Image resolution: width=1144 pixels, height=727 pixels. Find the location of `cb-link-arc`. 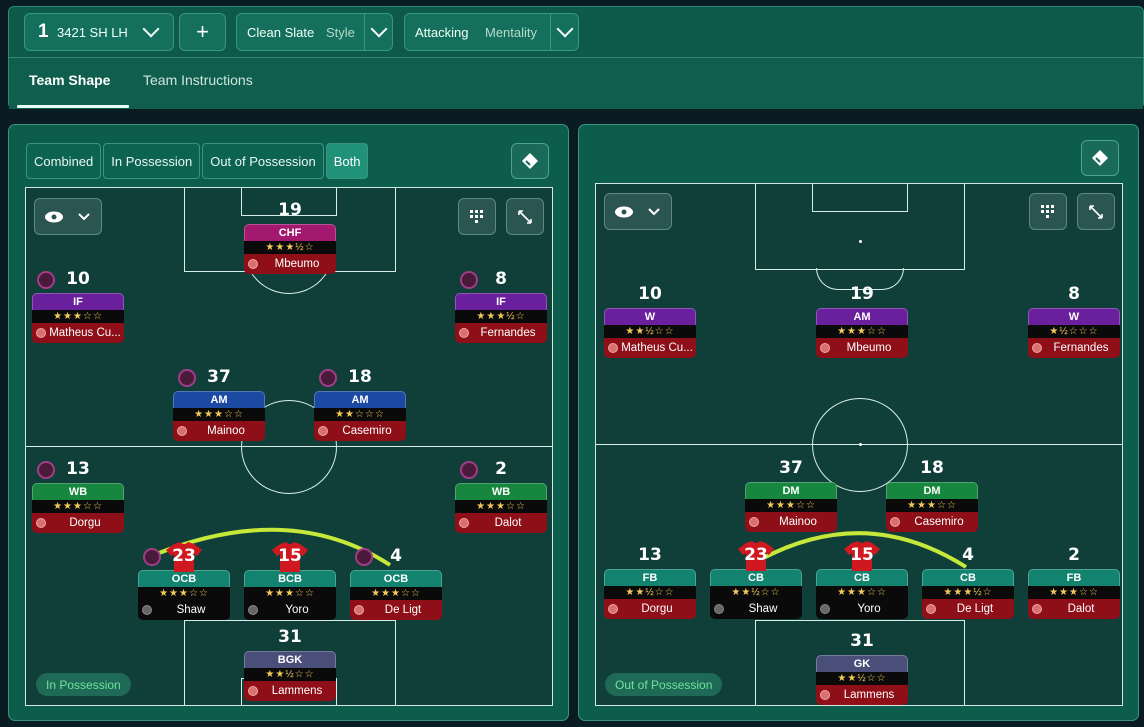

cb-link-arc is located at coordinates (861, 550).